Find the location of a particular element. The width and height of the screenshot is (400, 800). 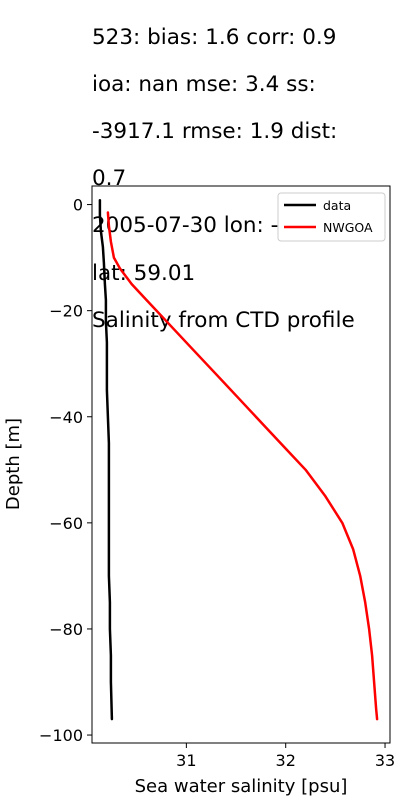

y-tick-label: −100 is located at coordinates (61, 735).